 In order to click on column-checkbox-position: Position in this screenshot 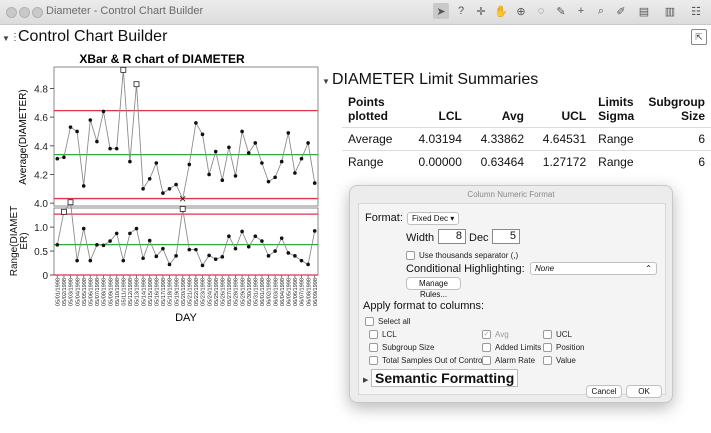, I will do `click(563, 348)`.